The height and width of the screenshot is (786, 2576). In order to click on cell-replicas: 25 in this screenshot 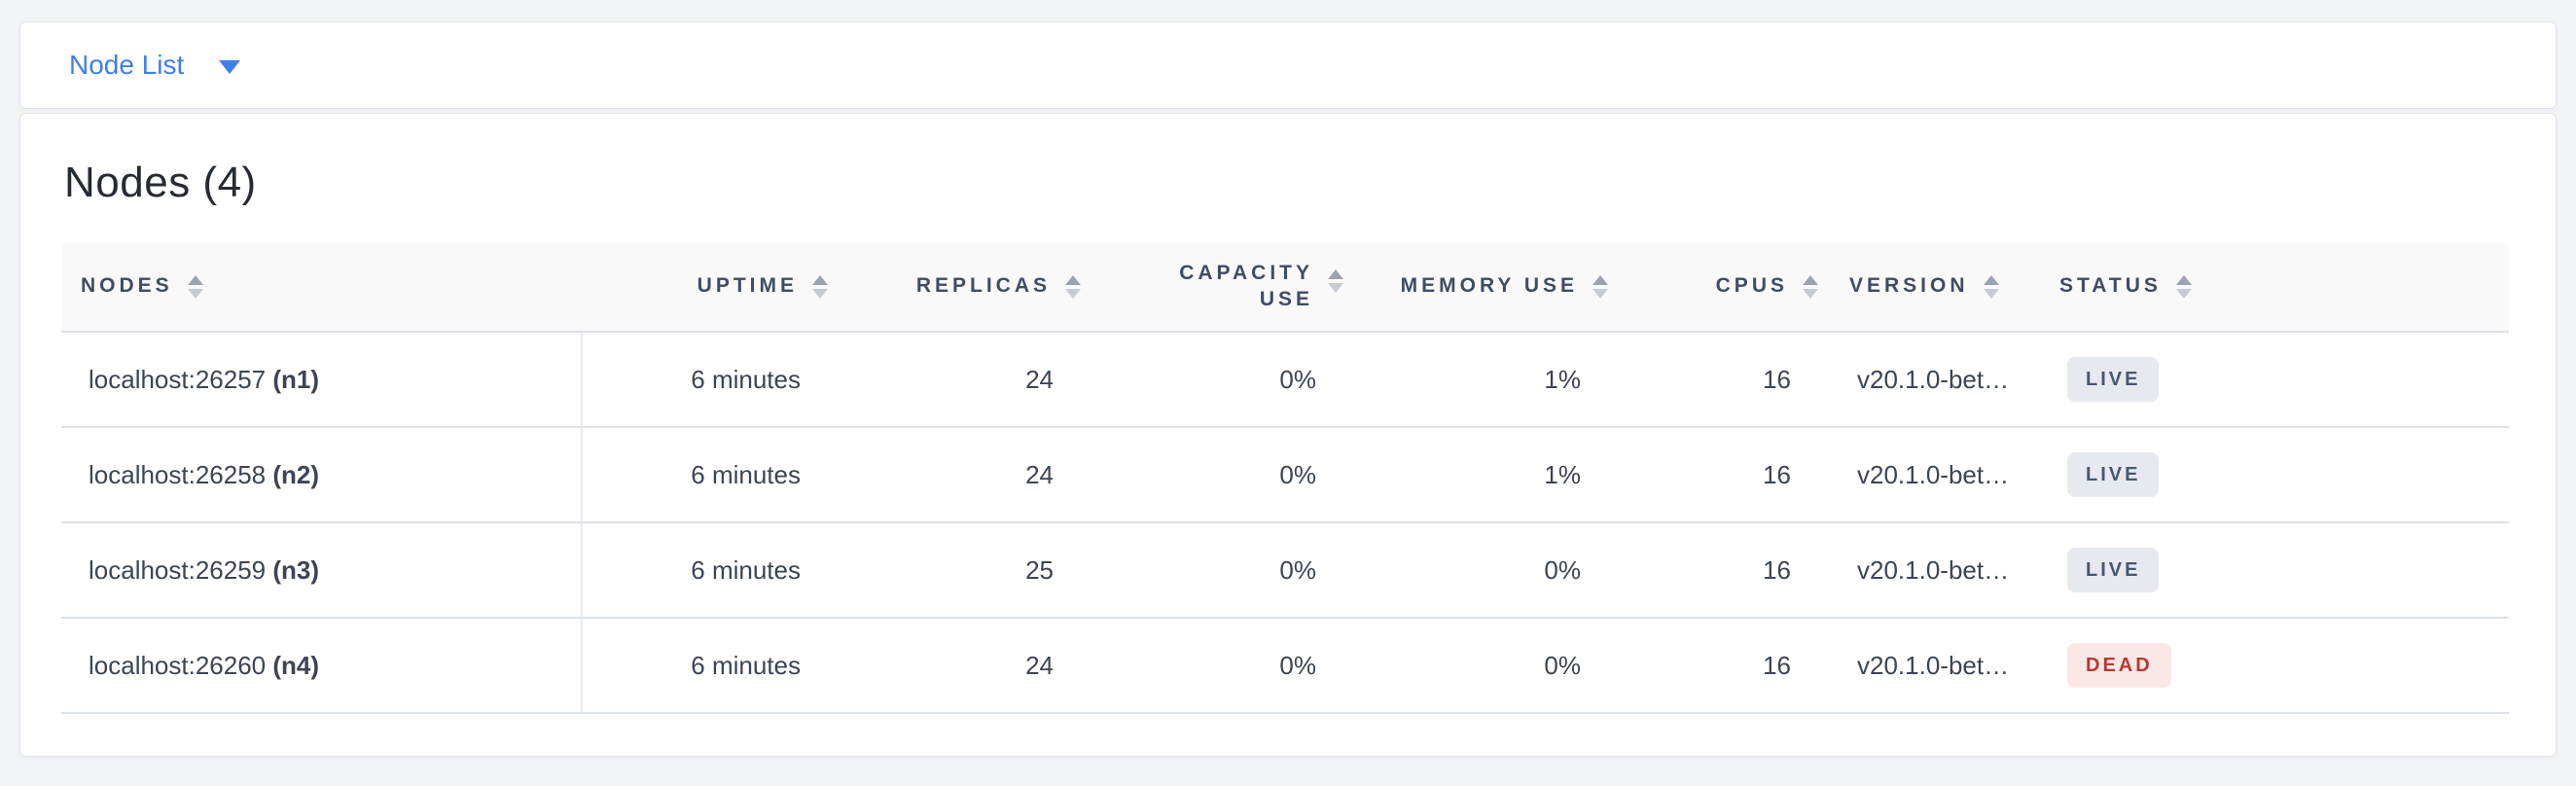, I will do `click(966, 570)`.